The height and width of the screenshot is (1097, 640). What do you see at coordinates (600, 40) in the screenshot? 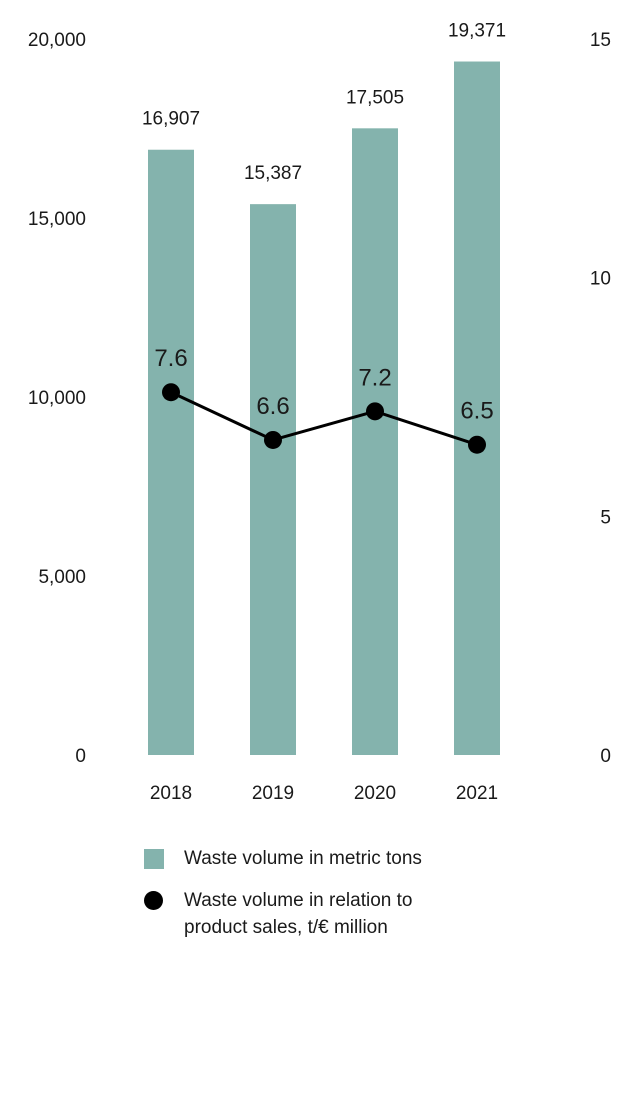
I see `right-tick-label: 15` at bounding box center [600, 40].